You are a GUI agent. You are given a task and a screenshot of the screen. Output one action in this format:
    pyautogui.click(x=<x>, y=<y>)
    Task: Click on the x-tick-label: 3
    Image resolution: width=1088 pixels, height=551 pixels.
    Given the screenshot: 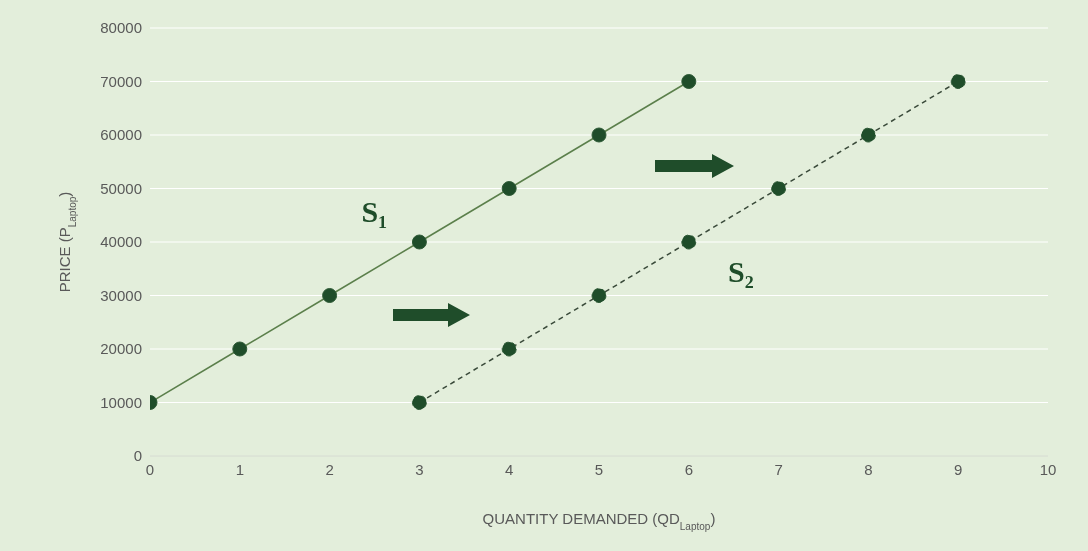 What is the action you would take?
    pyautogui.click(x=419, y=469)
    